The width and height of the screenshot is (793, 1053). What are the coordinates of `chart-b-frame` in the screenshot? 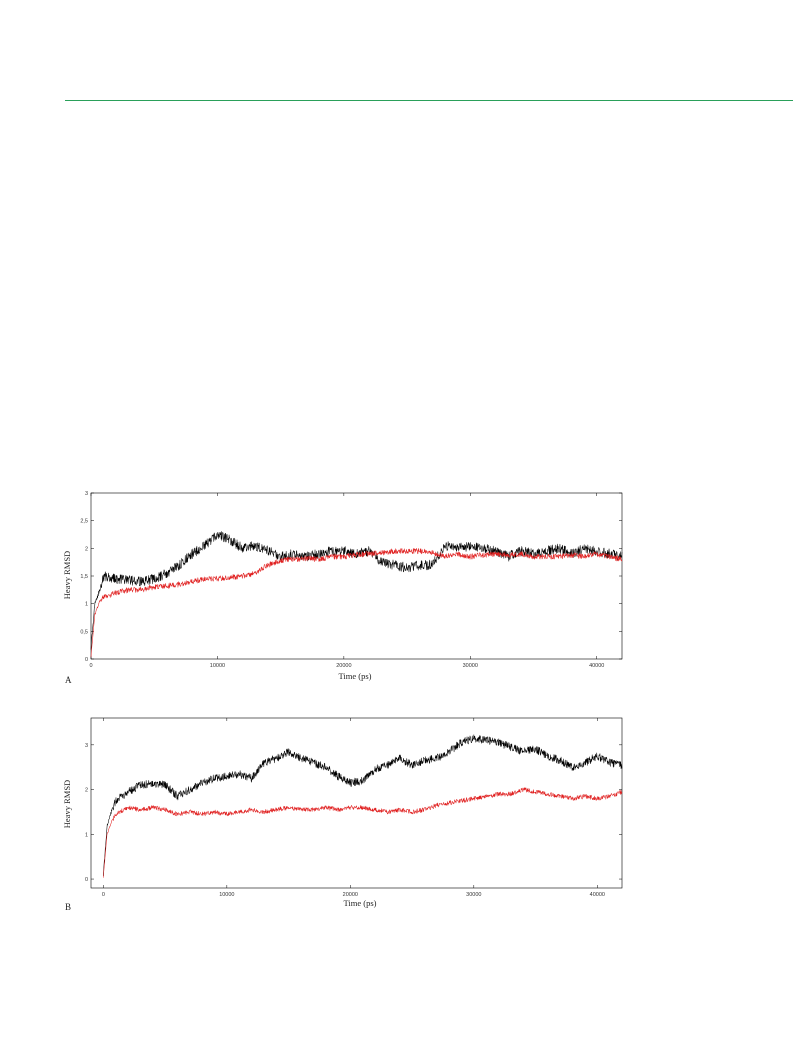 It's located at (356, 803).